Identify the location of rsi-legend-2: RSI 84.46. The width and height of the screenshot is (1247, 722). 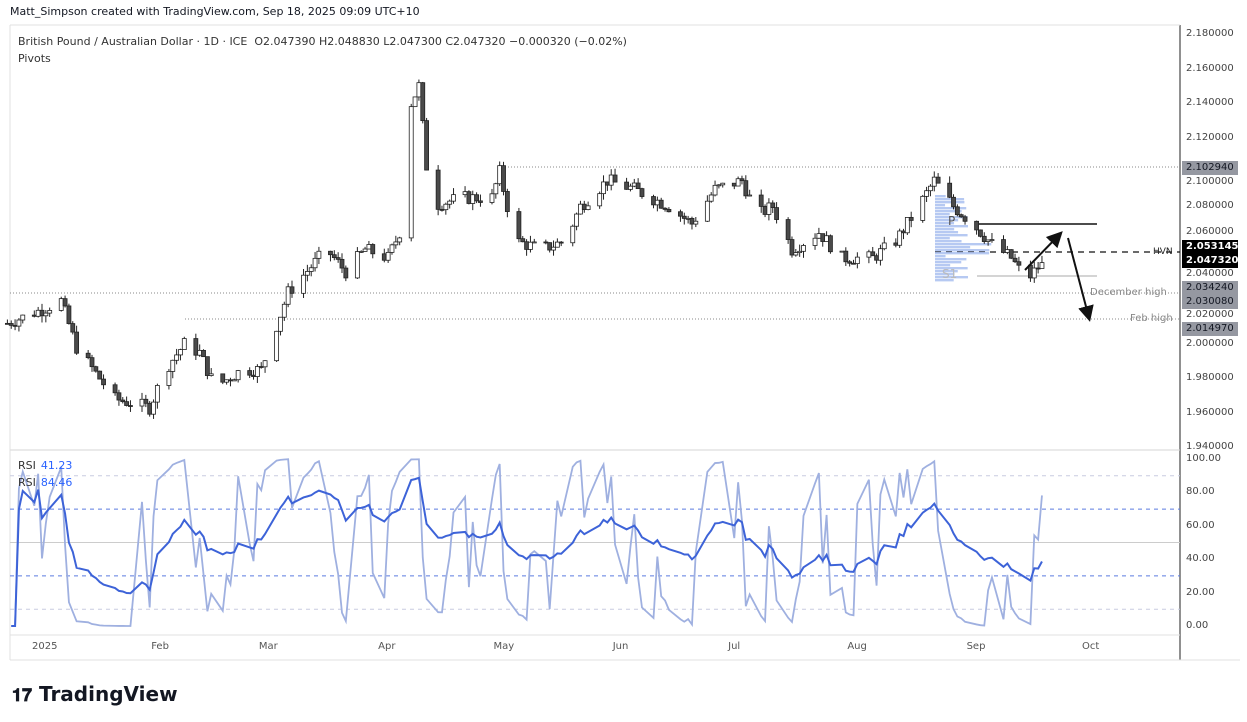
(45, 482).